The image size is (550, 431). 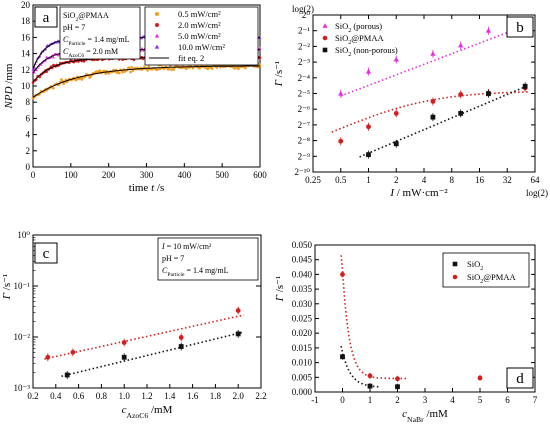 I want to click on x-tick-label: 400, so click(x=185, y=175).